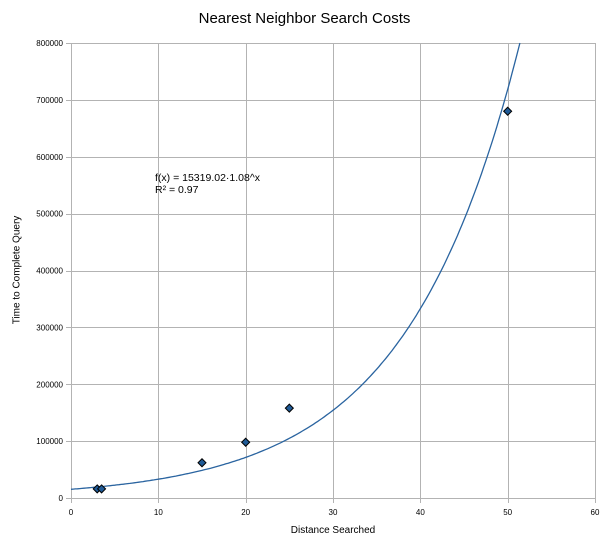 The width and height of the screenshot is (609, 539). What do you see at coordinates (158, 512) in the screenshot?
I see `x-tick-label: 10` at bounding box center [158, 512].